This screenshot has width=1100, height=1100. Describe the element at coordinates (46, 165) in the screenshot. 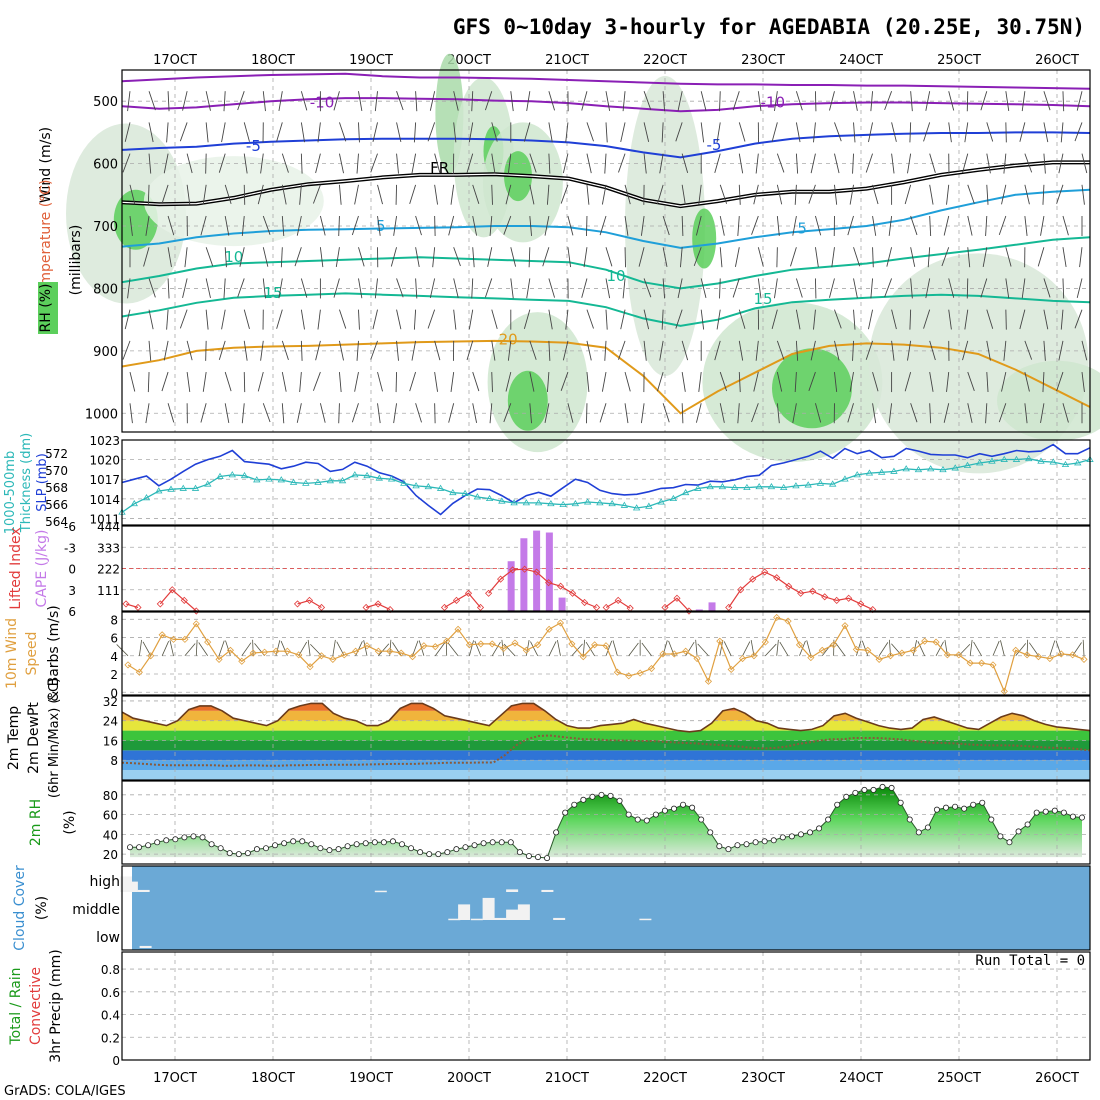

I see `ylabel-wind-part-0: Wind (m/s)` at that location.